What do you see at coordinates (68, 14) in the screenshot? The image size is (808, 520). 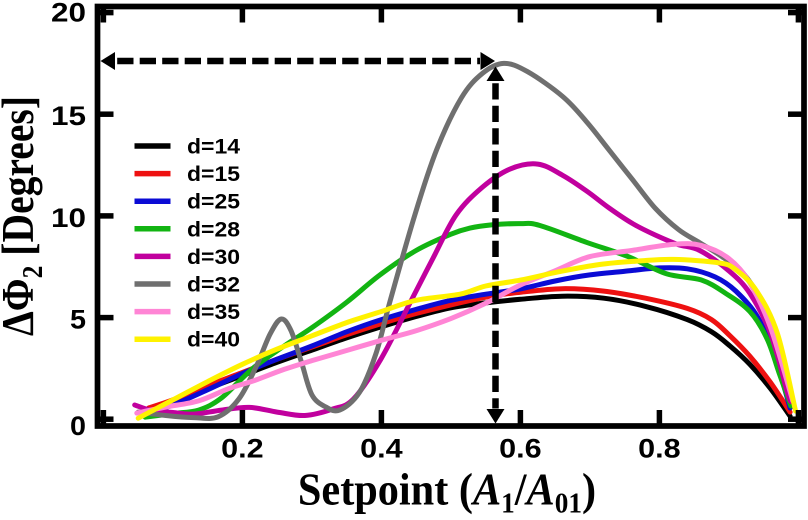 I see `svg-text: 20` at bounding box center [68, 14].